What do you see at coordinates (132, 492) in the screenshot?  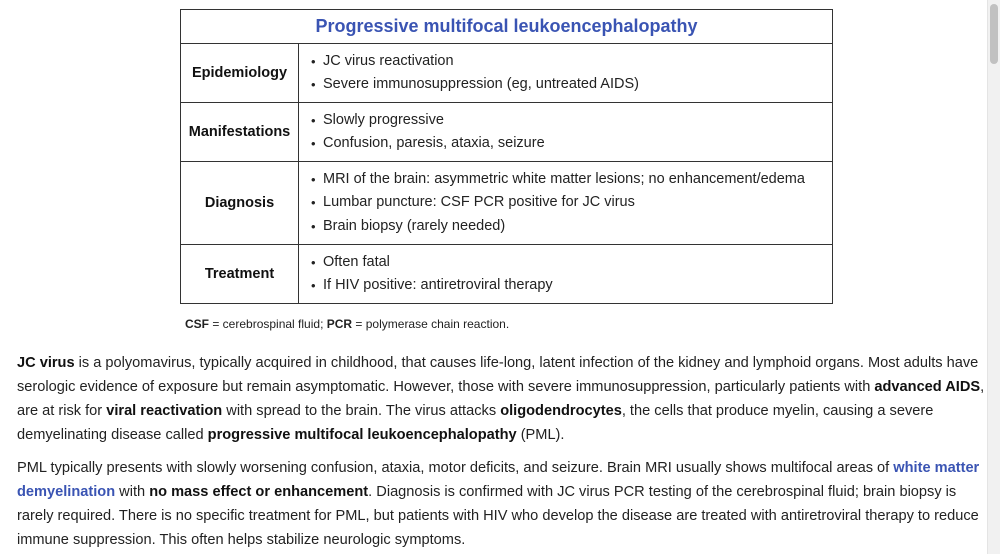 I see `text-run: with` at bounding box center [132, 492].